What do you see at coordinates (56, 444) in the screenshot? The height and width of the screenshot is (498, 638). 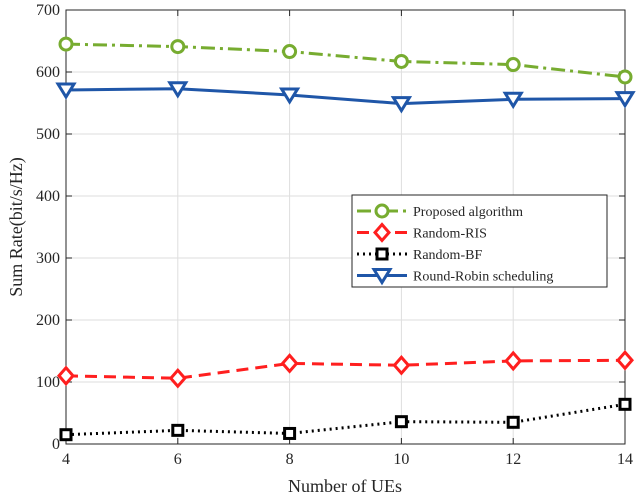 I see `y-tick-label: 0` at bounding box center [56, 444].